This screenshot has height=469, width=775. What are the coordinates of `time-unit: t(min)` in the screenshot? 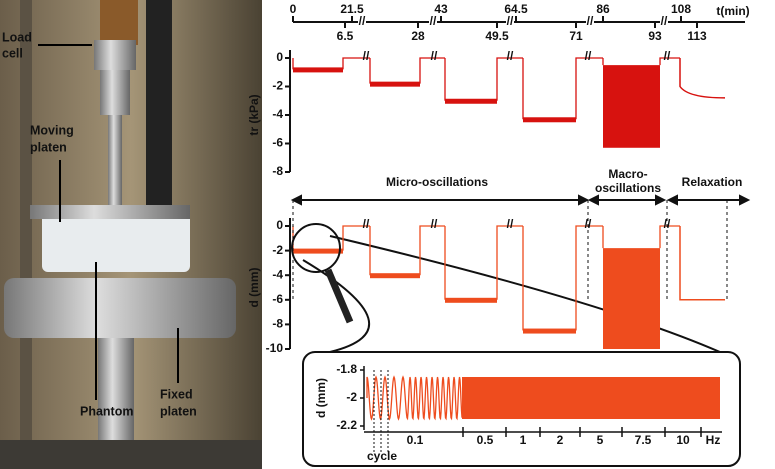 It's located at (732, 11).